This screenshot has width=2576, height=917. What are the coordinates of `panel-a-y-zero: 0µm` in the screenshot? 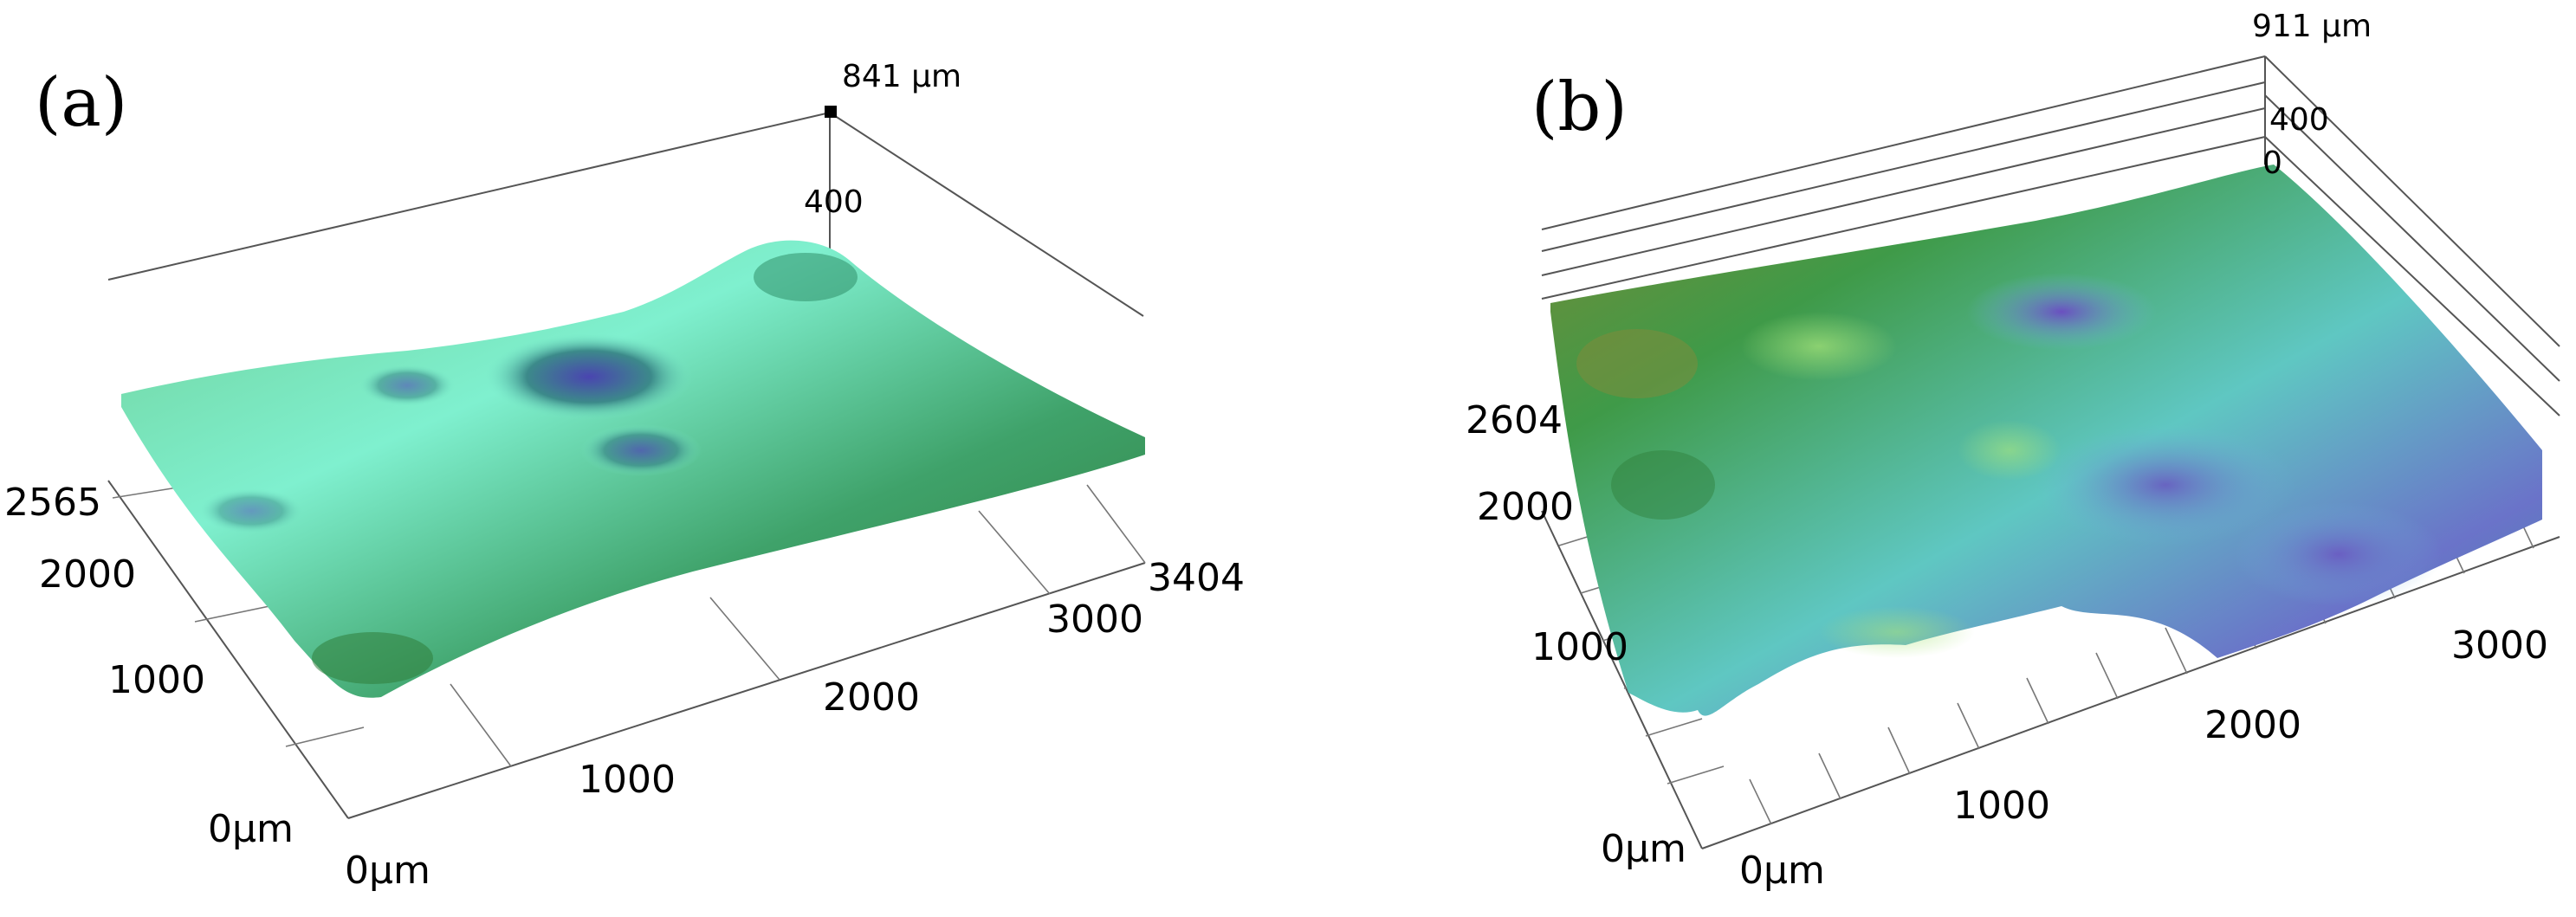 It's located at (251, 829).